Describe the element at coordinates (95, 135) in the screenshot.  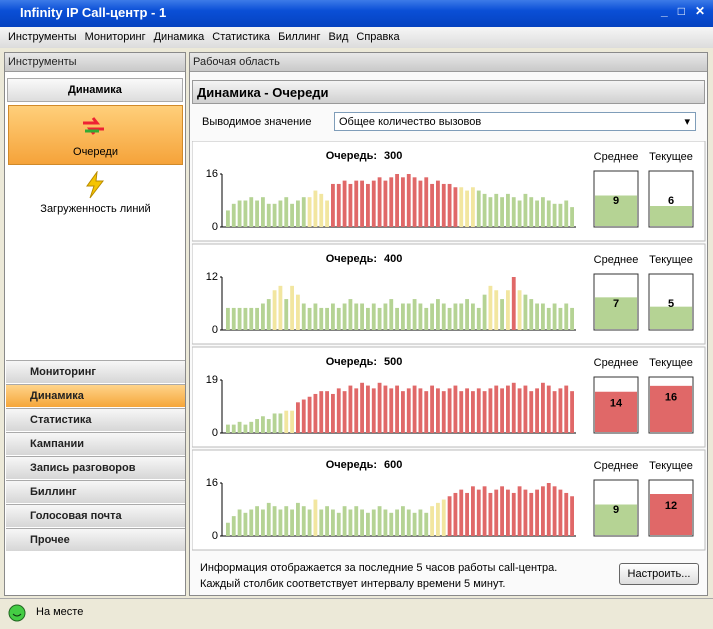
I see `item-selected` at that location.